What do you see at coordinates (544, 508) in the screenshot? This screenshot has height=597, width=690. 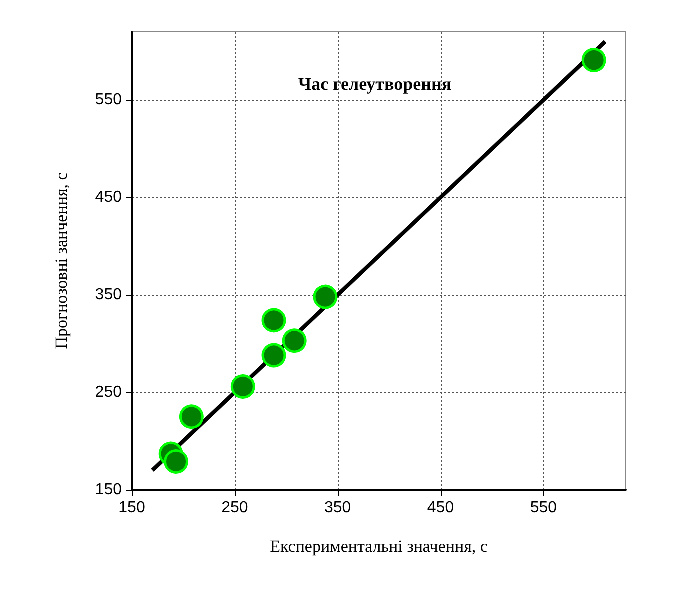 I see `x-tick-label: 550` at bounding box center [544, 508].